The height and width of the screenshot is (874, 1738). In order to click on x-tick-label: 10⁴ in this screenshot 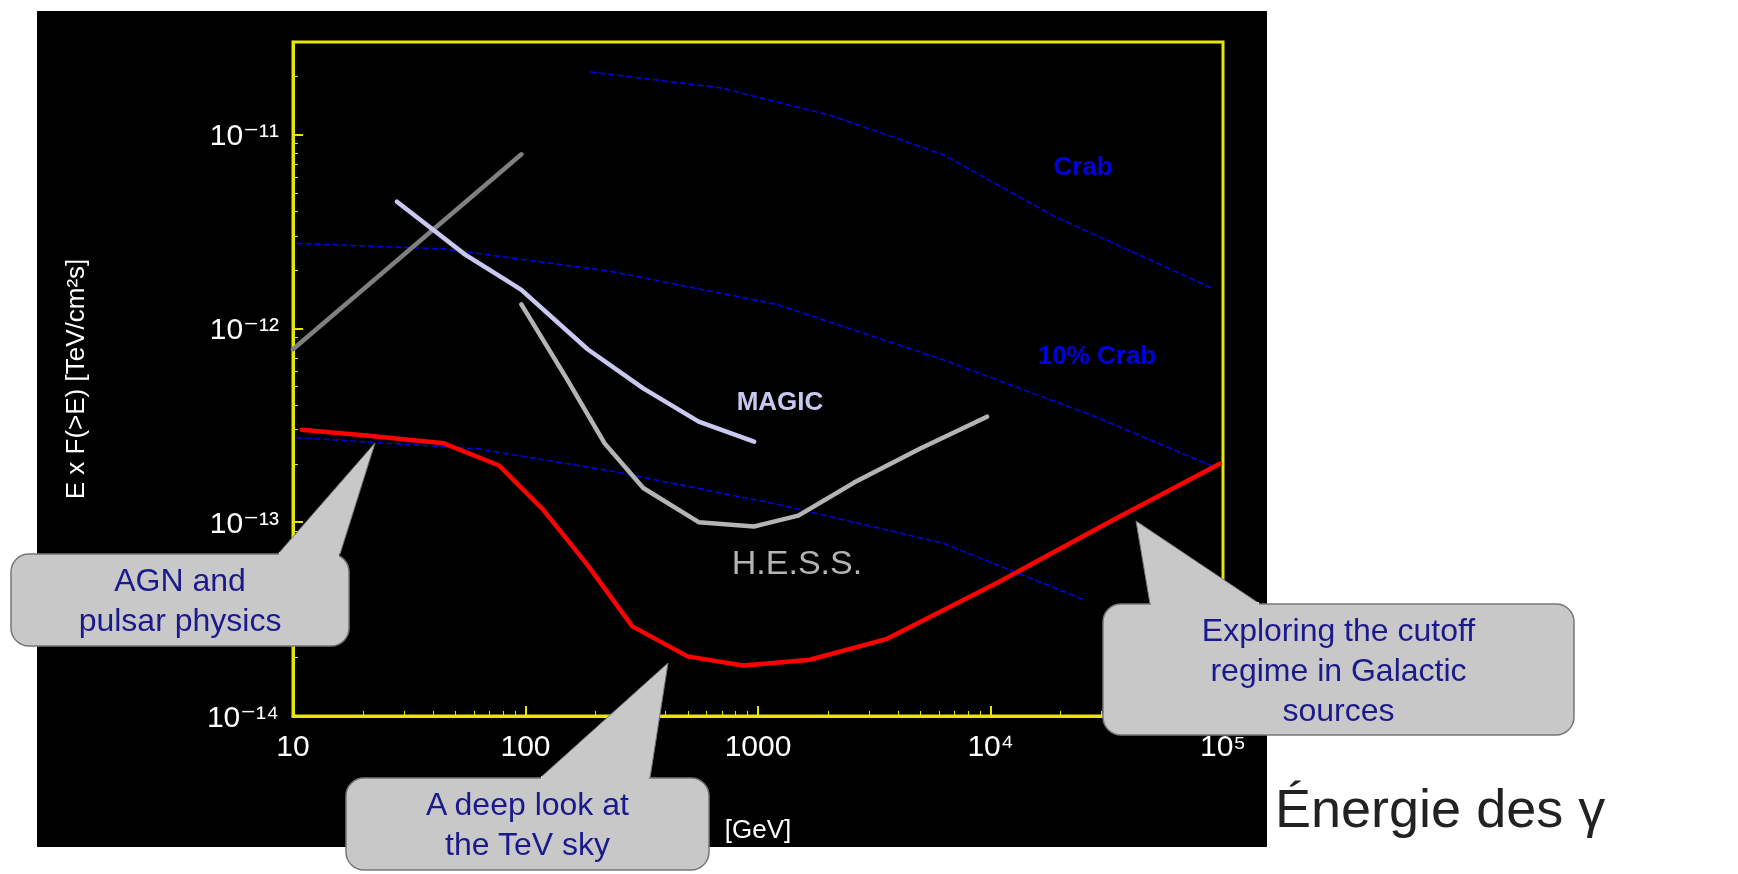, I will do `click(990, 745)`.